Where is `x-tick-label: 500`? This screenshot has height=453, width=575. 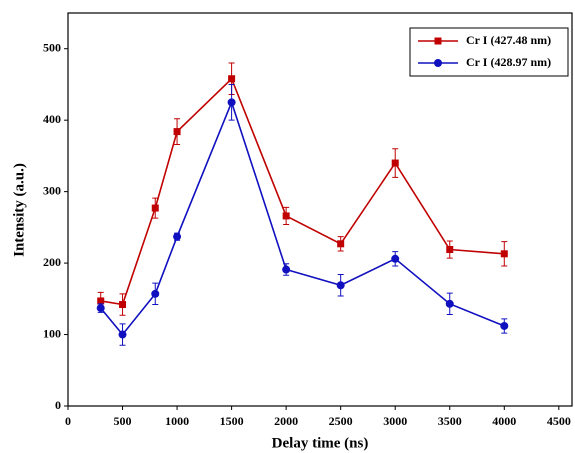
x-tick-label: 500 is located at coordinates (123, 421).